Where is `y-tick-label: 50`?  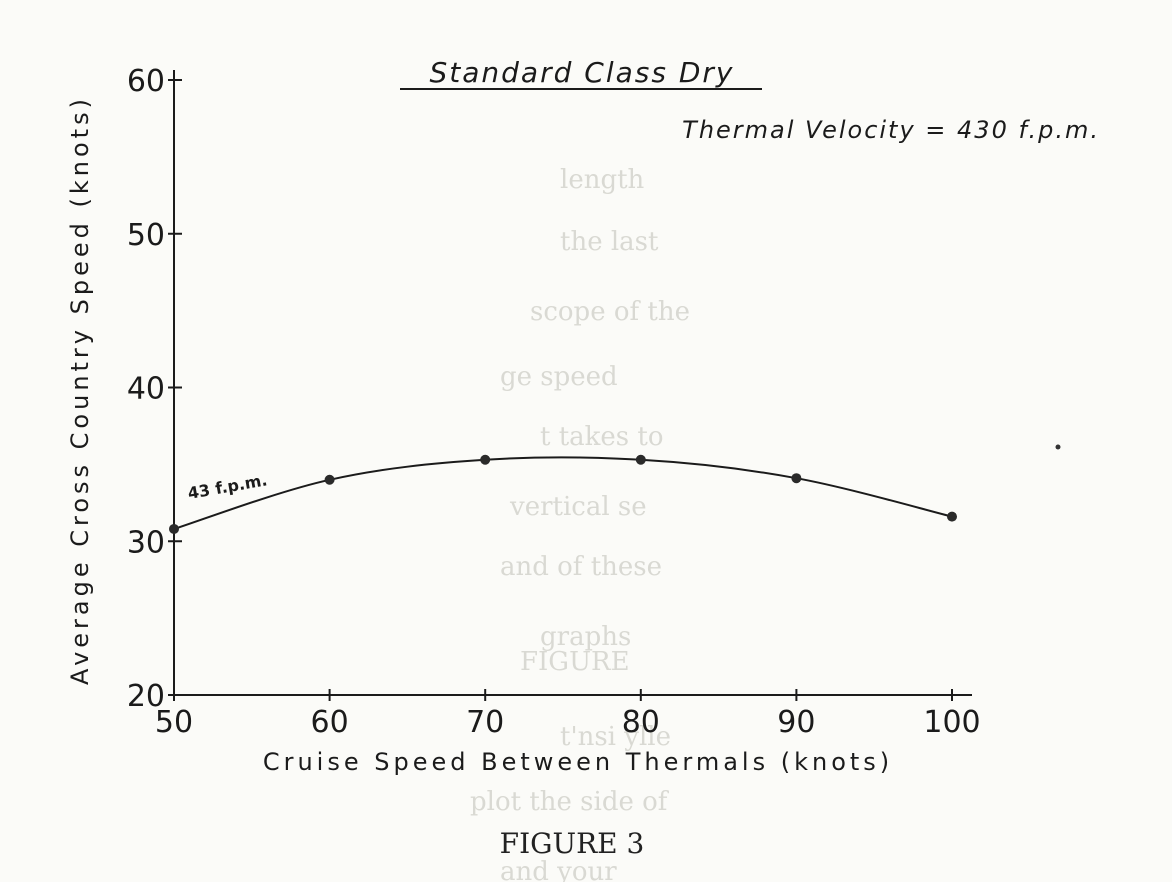 y-tick-label: 50 is located at coordinates (146, 235).